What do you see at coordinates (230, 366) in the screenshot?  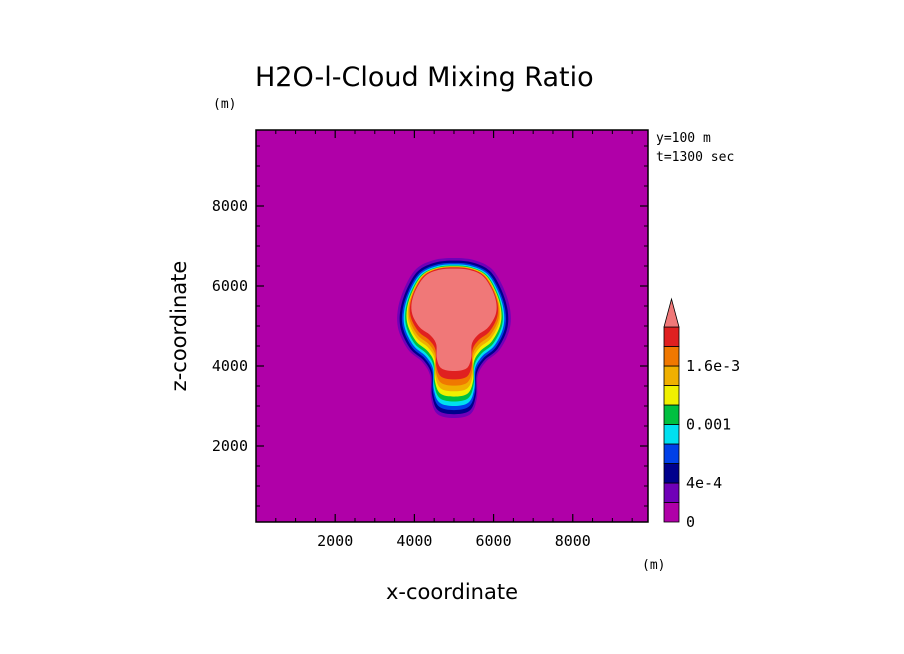 I see `y-tick-label: 4000` at bounding box center [230, 366].